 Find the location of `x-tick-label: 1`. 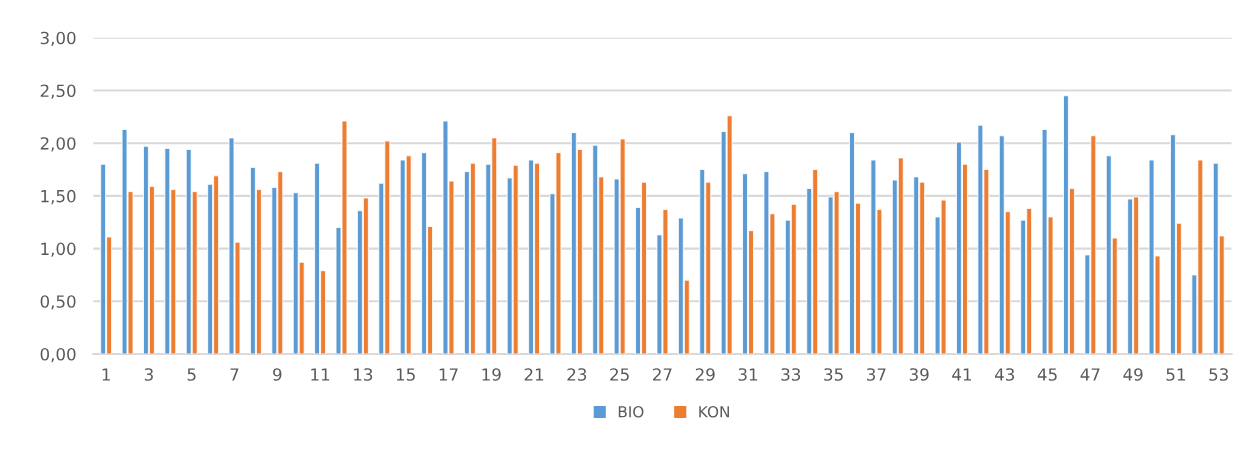

x-tick-label: 1 is located at coordinates (106, 374).